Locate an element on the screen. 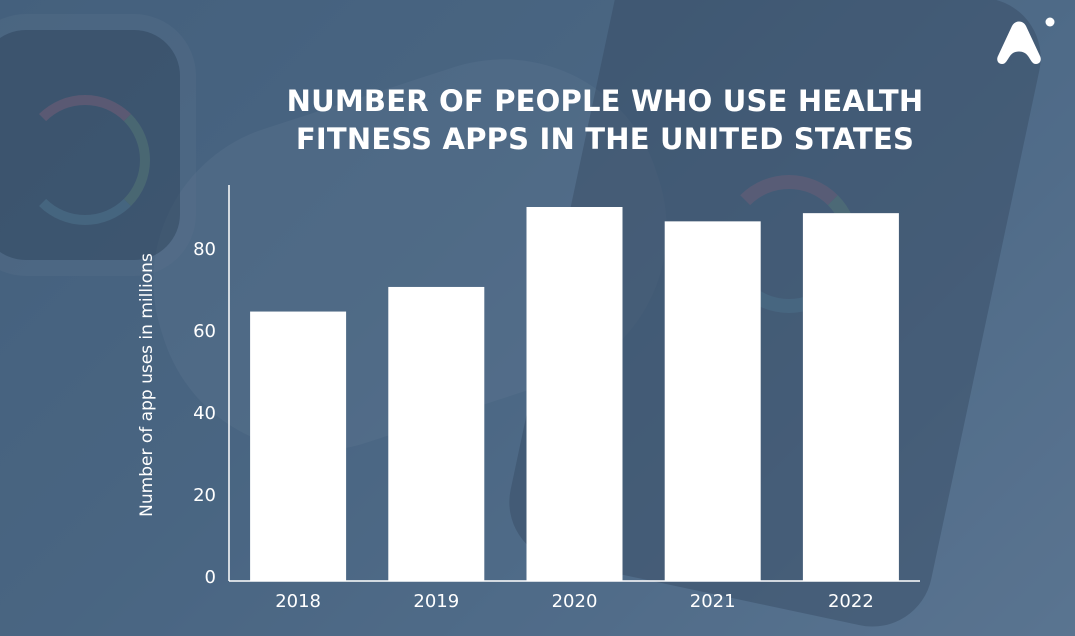 Image resolution: width=1075 pixels, height=636 pixels. x-tick-label: 2018 is located at coordinates (298, 601).